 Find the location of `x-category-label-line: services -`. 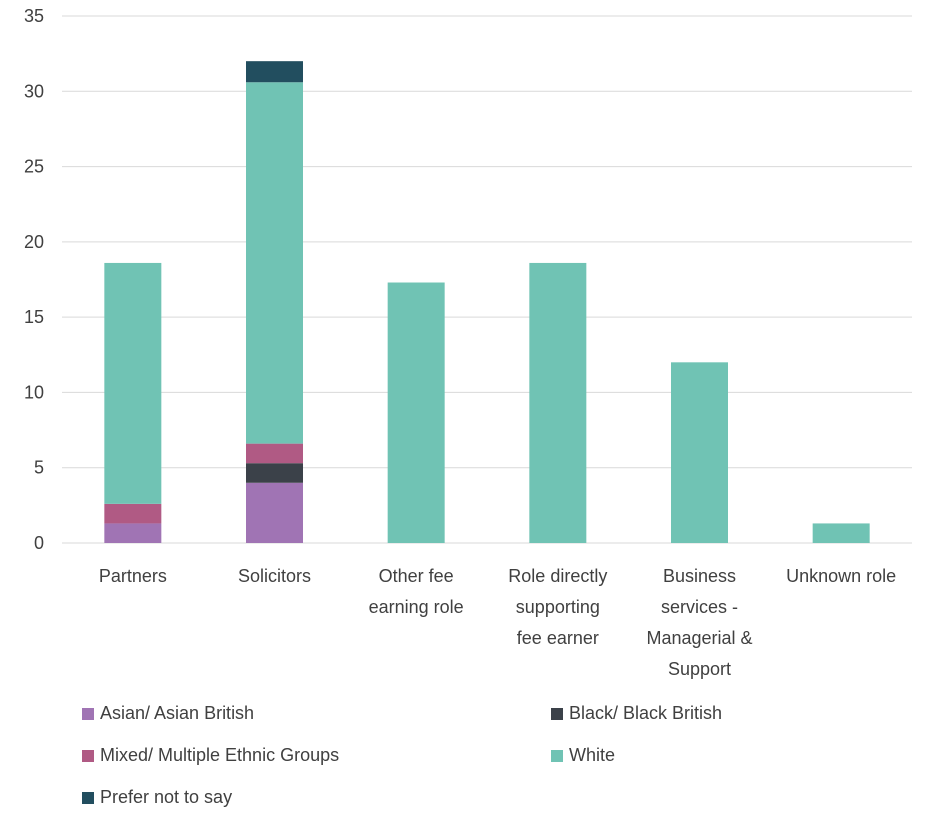

x-category-label-line: services - is located at coordinates (699, 607).